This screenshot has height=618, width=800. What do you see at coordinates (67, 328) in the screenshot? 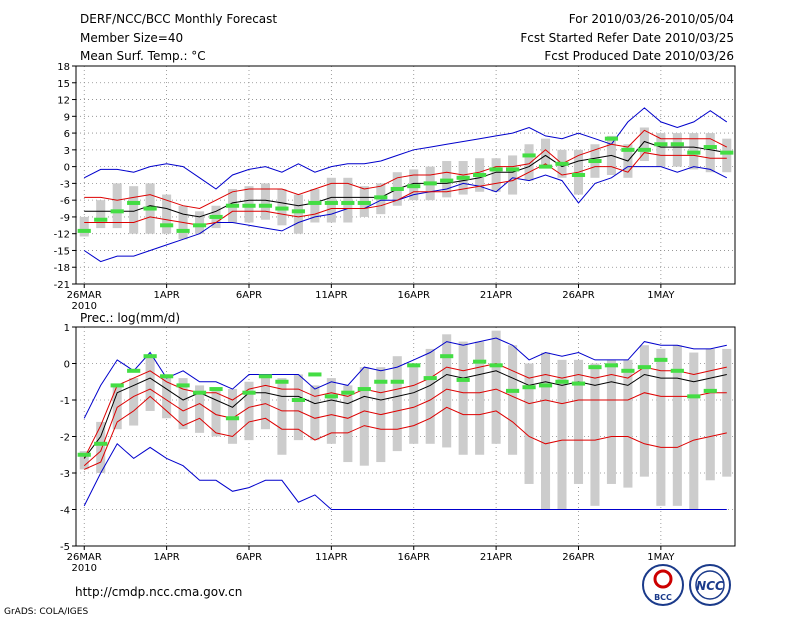
I see `prec-y-tick-label: 1` at bounding box center [67, 328].